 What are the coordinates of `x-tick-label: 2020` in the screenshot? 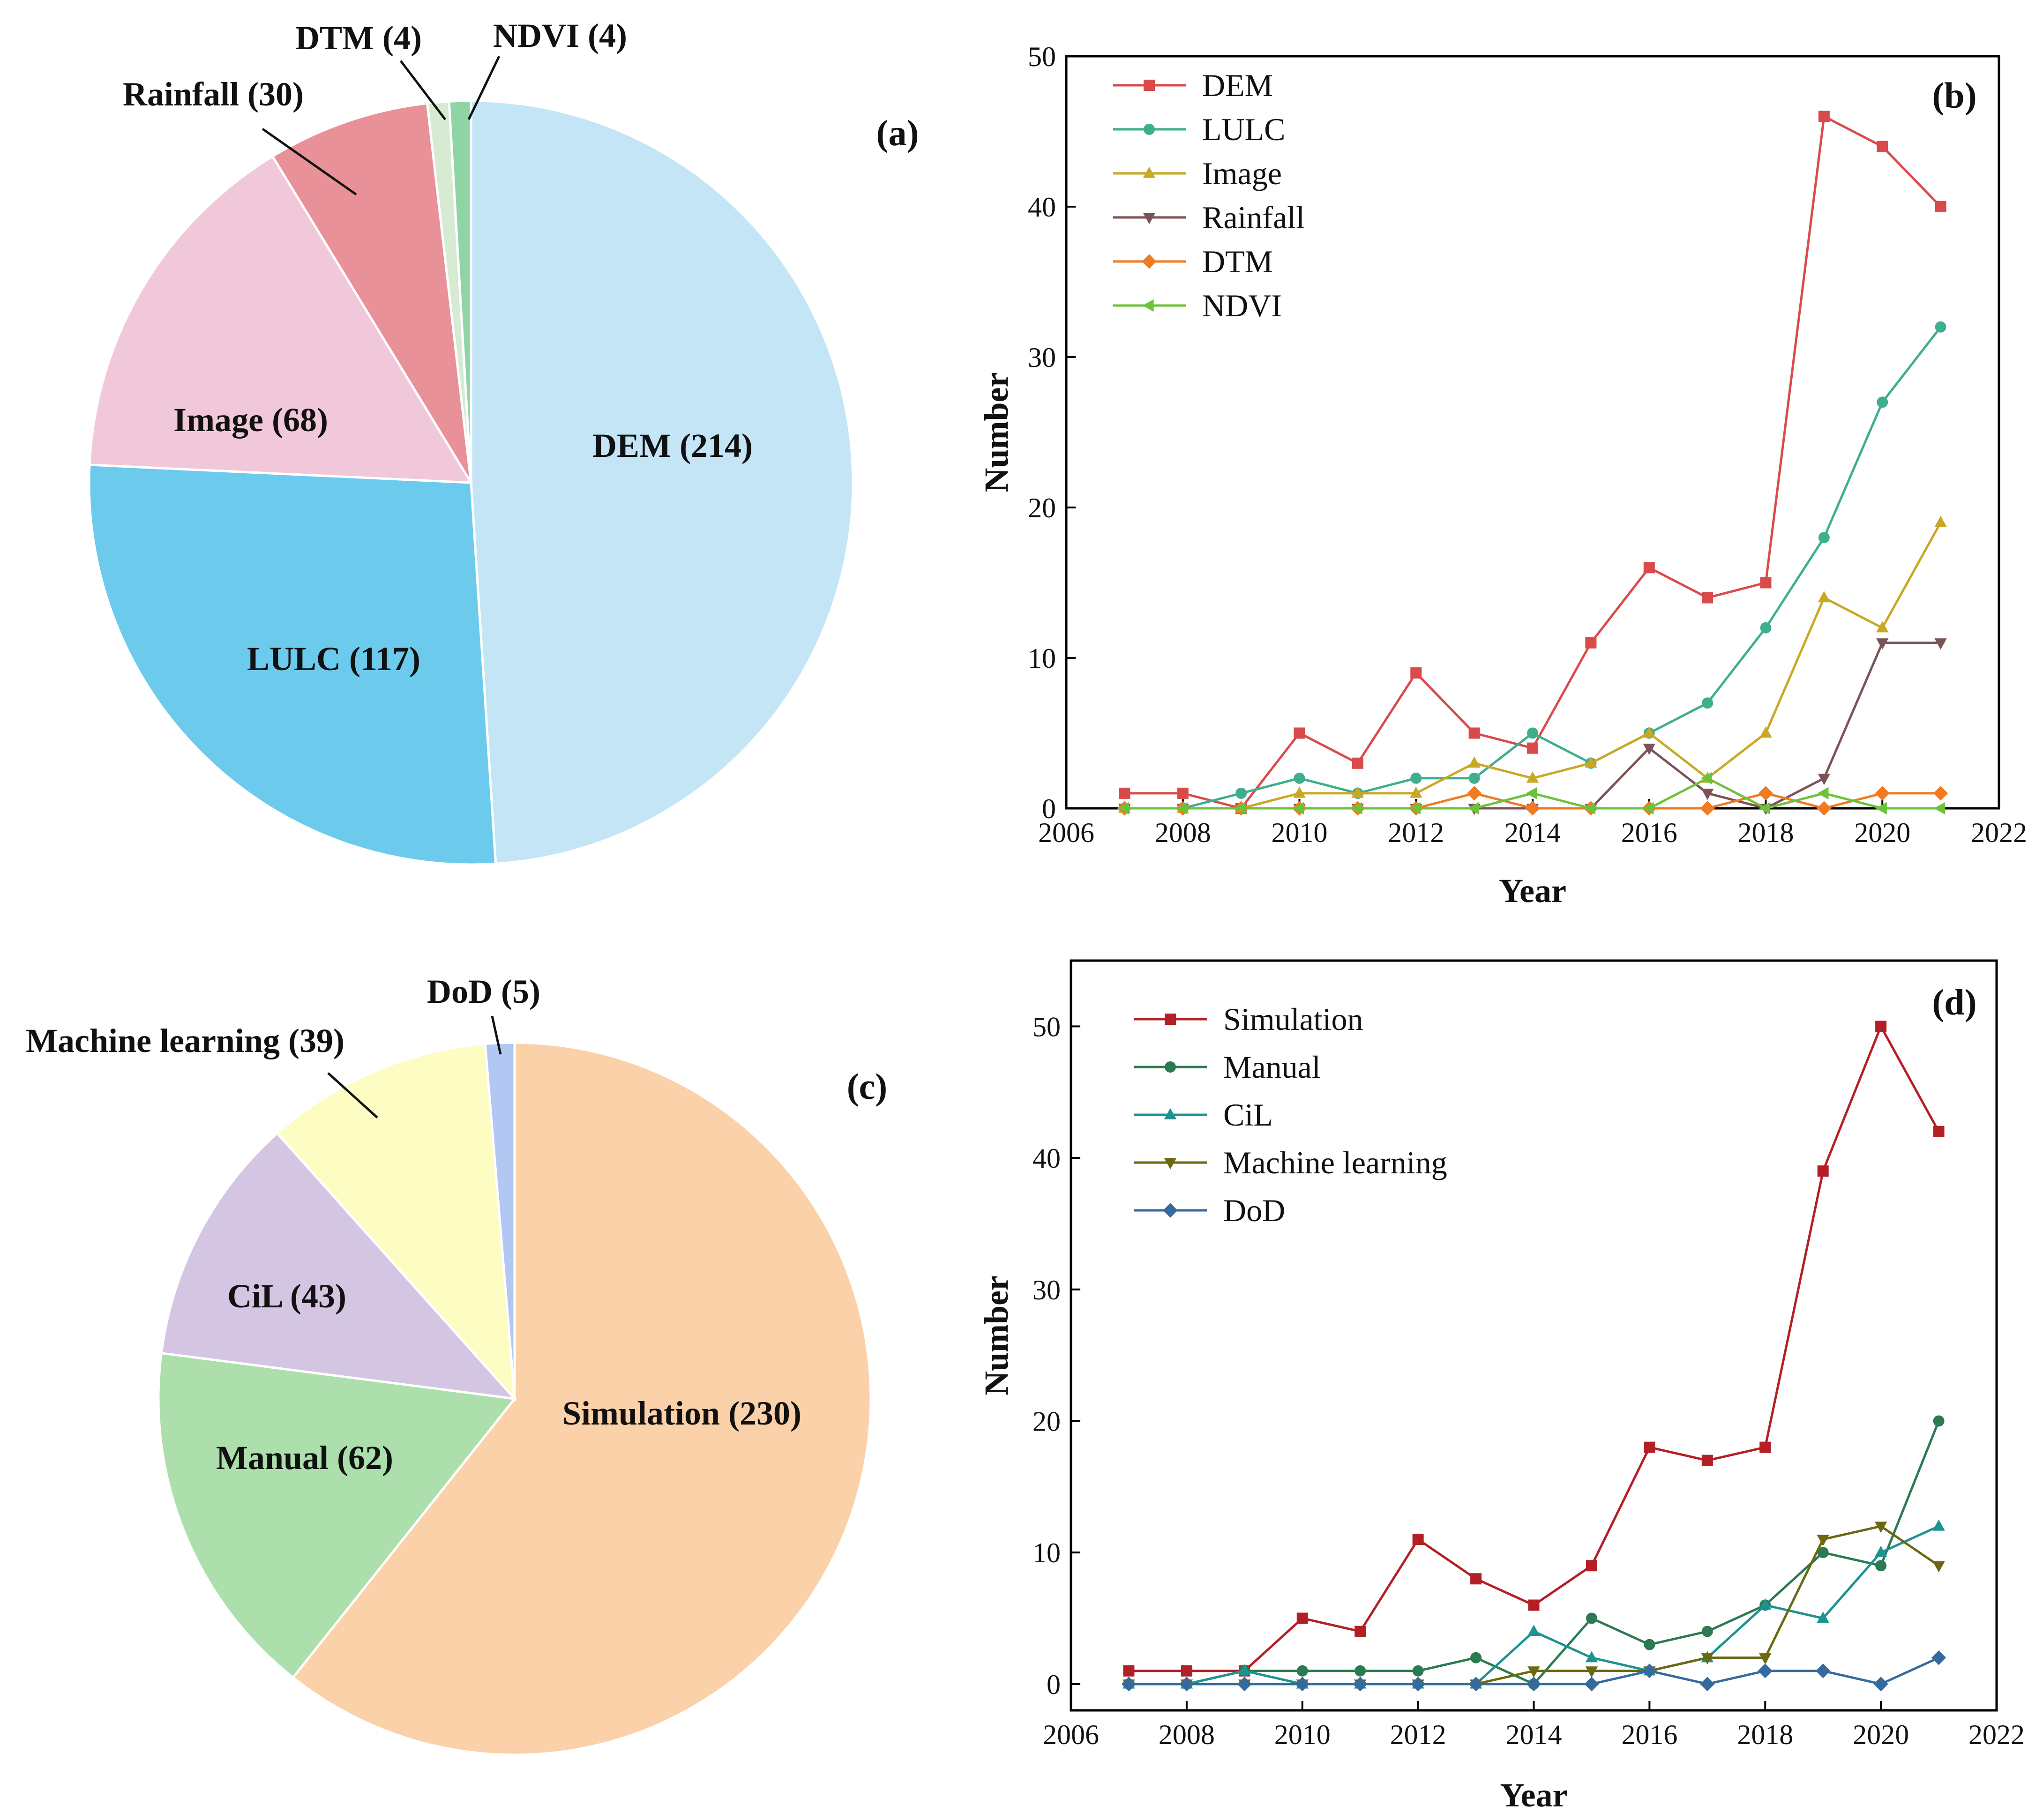 It's located at (1881, 1734).